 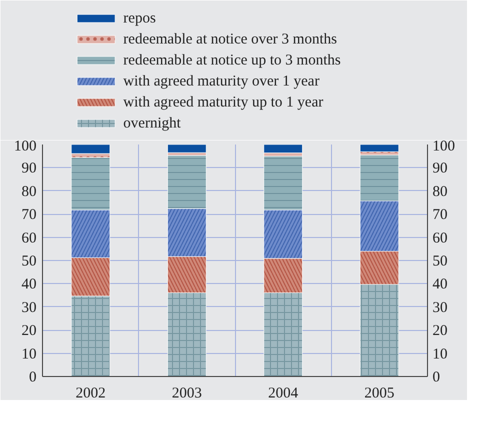 I want to click on y-tick-label: 60, so click(x=29, y=238).